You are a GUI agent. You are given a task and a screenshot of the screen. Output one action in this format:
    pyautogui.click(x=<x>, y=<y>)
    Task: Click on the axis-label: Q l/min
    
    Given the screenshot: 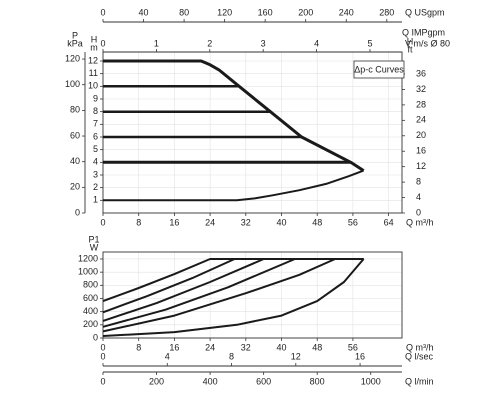 What is the action you would take?
    pyautogui.click(x=419, y=381)
    